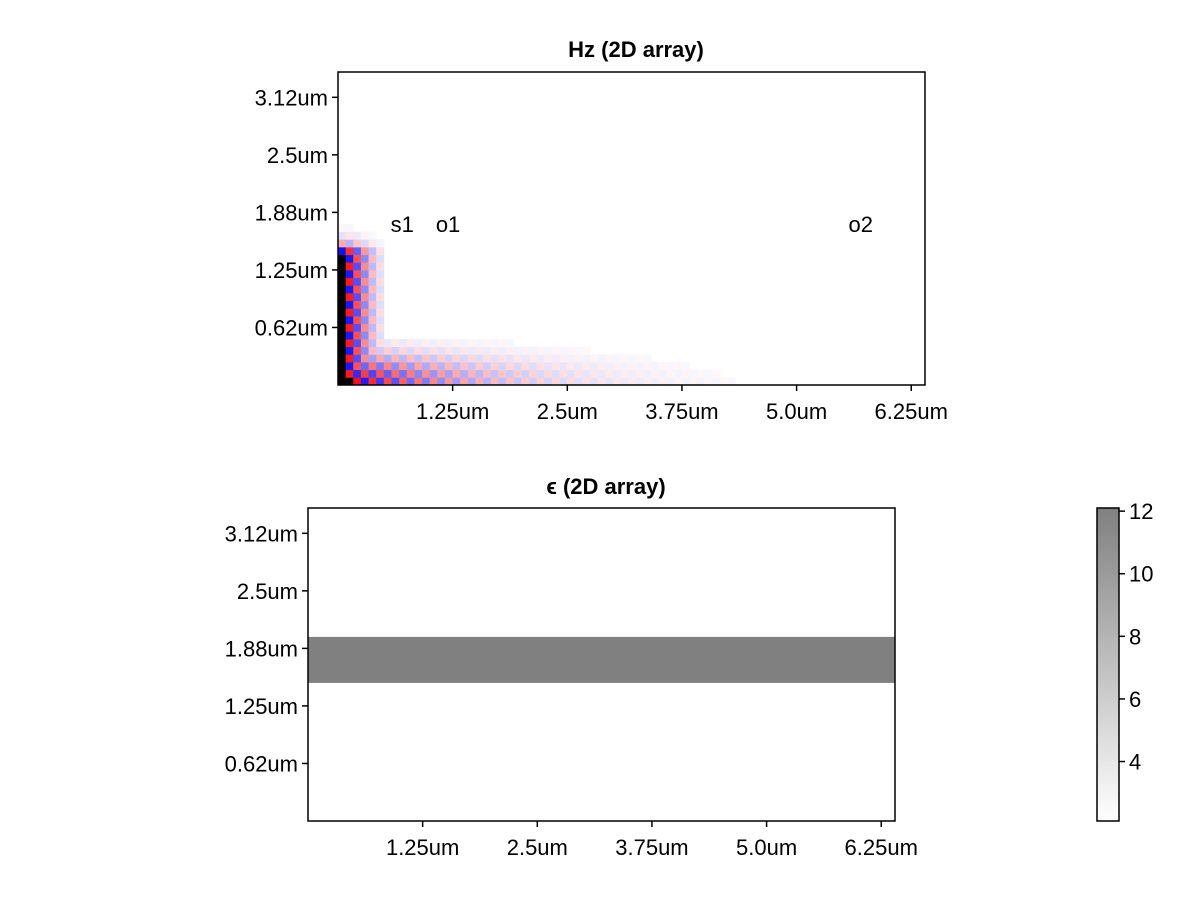 This screenshot has height=900, width=1200. I want to click on hz-x-tick: 2.5um, so click(567, 404).